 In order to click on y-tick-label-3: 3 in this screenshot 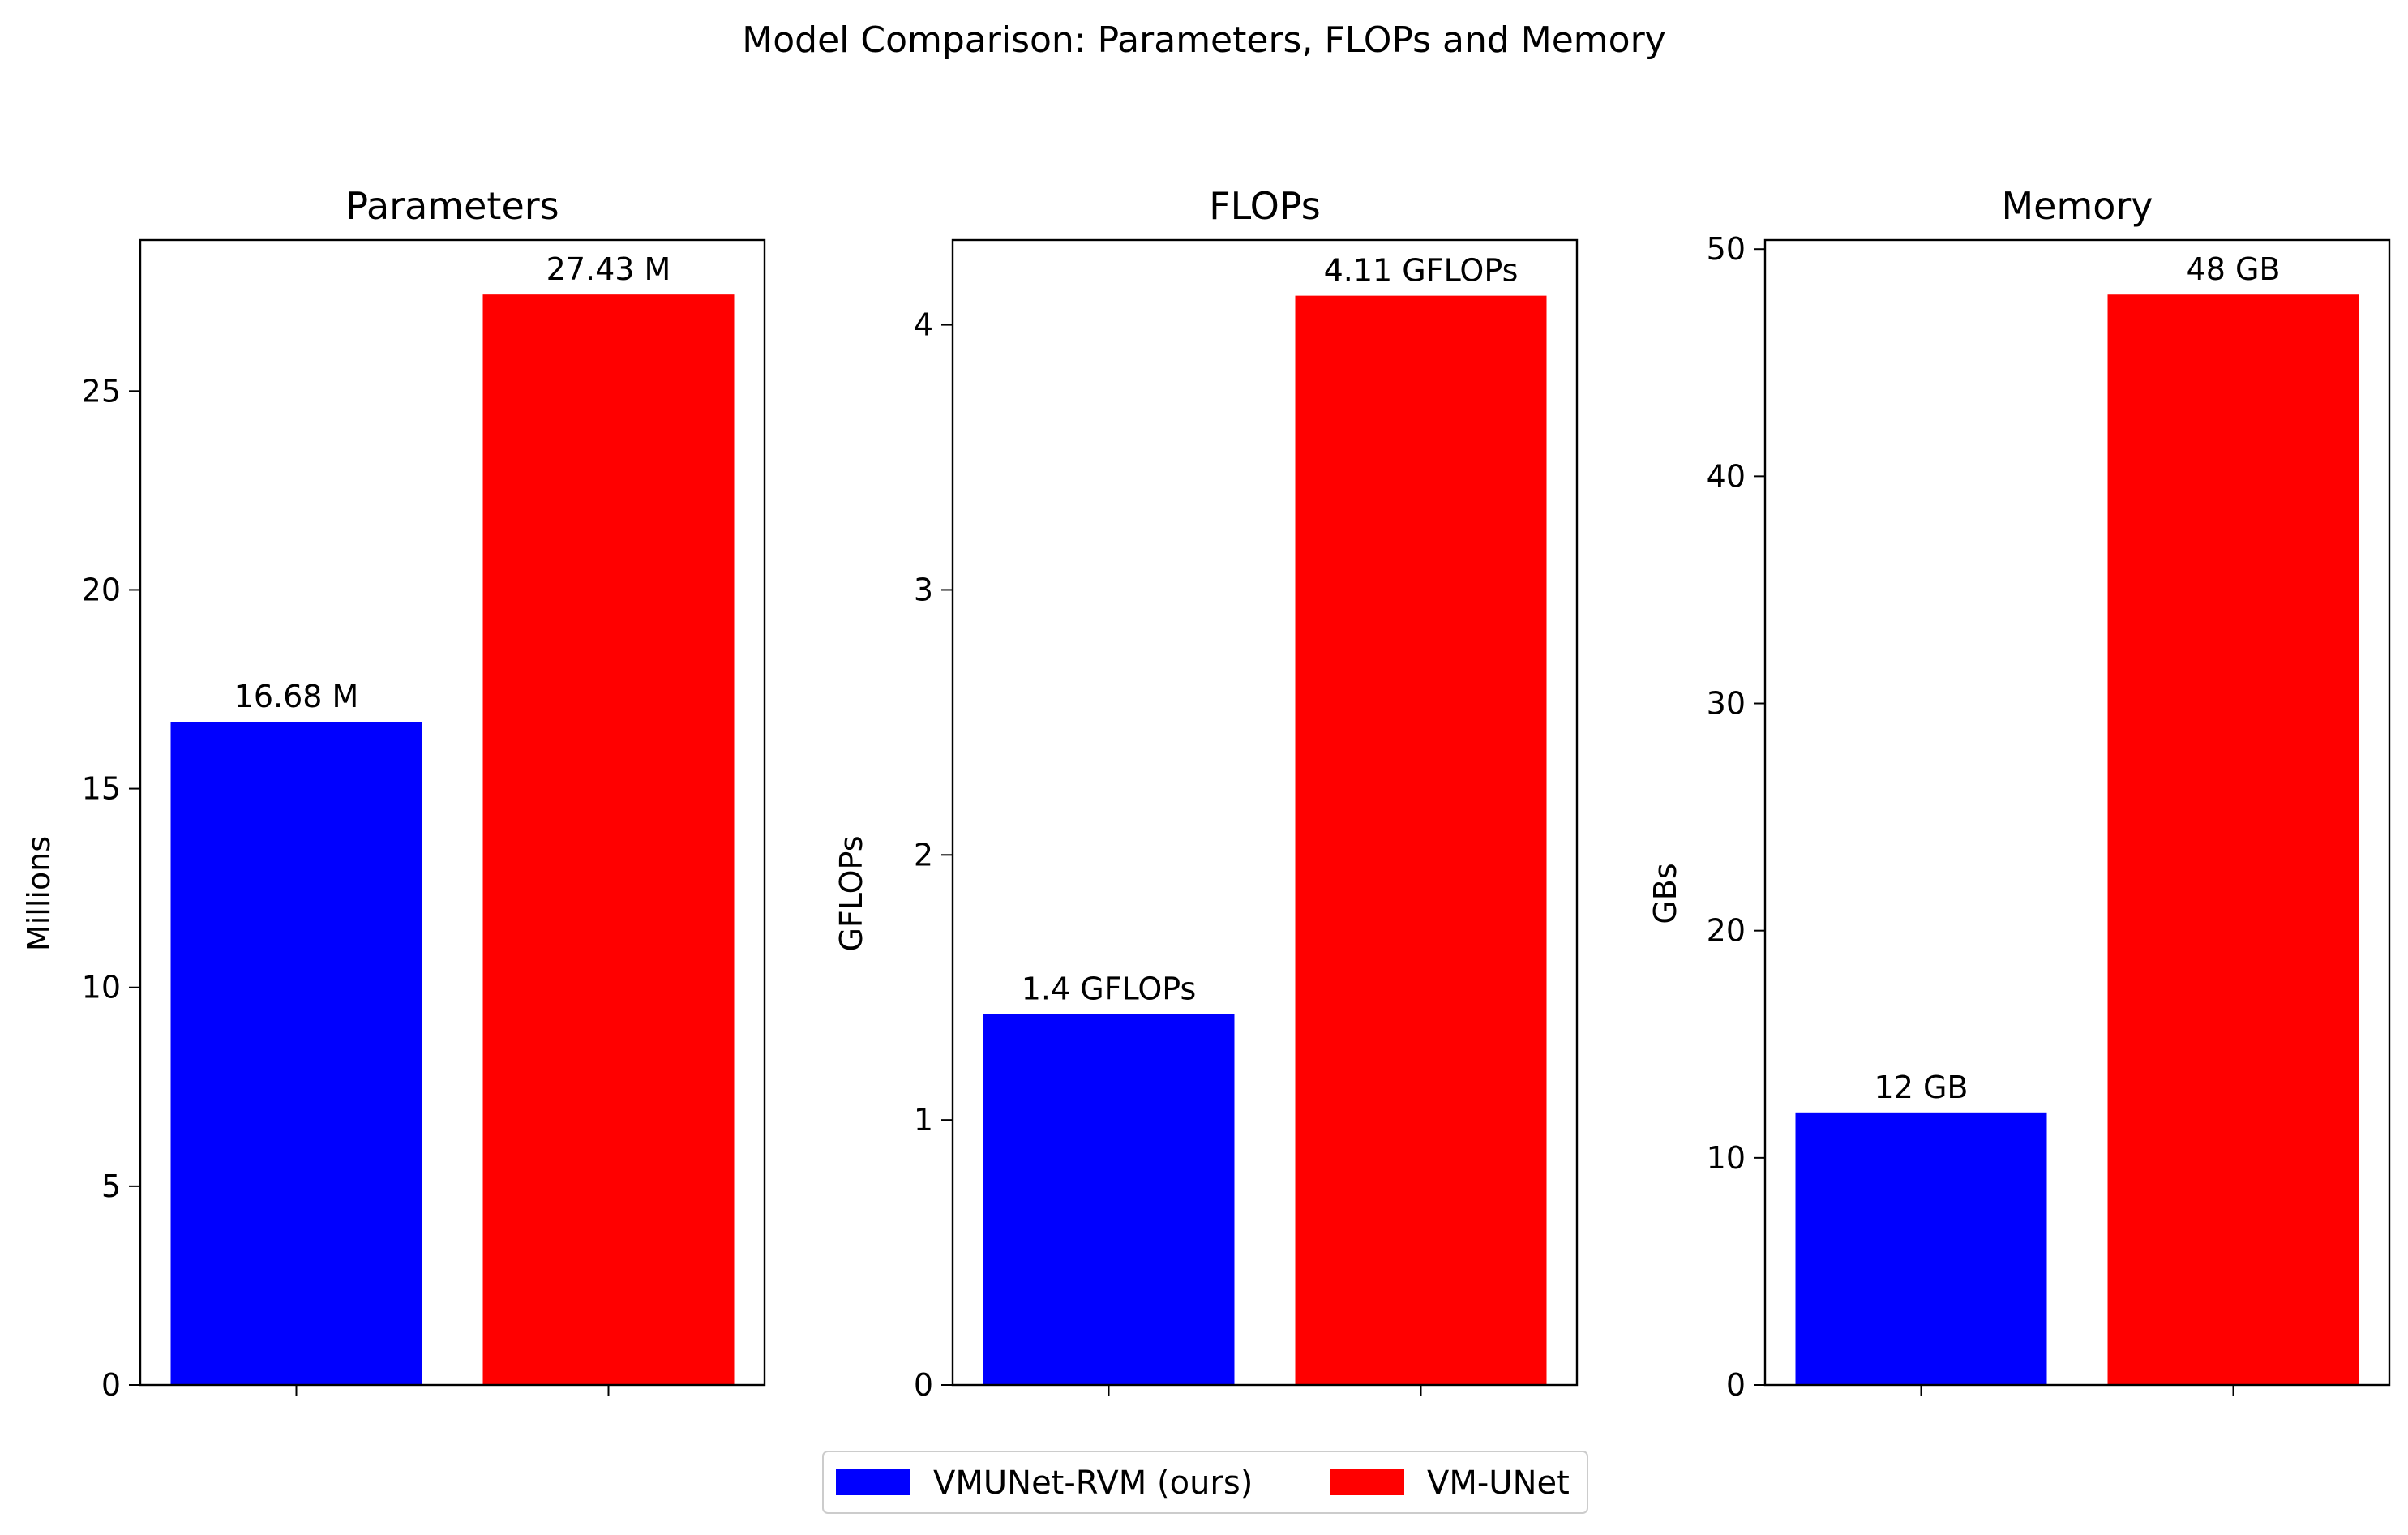, I will do `click(923, 589)`.